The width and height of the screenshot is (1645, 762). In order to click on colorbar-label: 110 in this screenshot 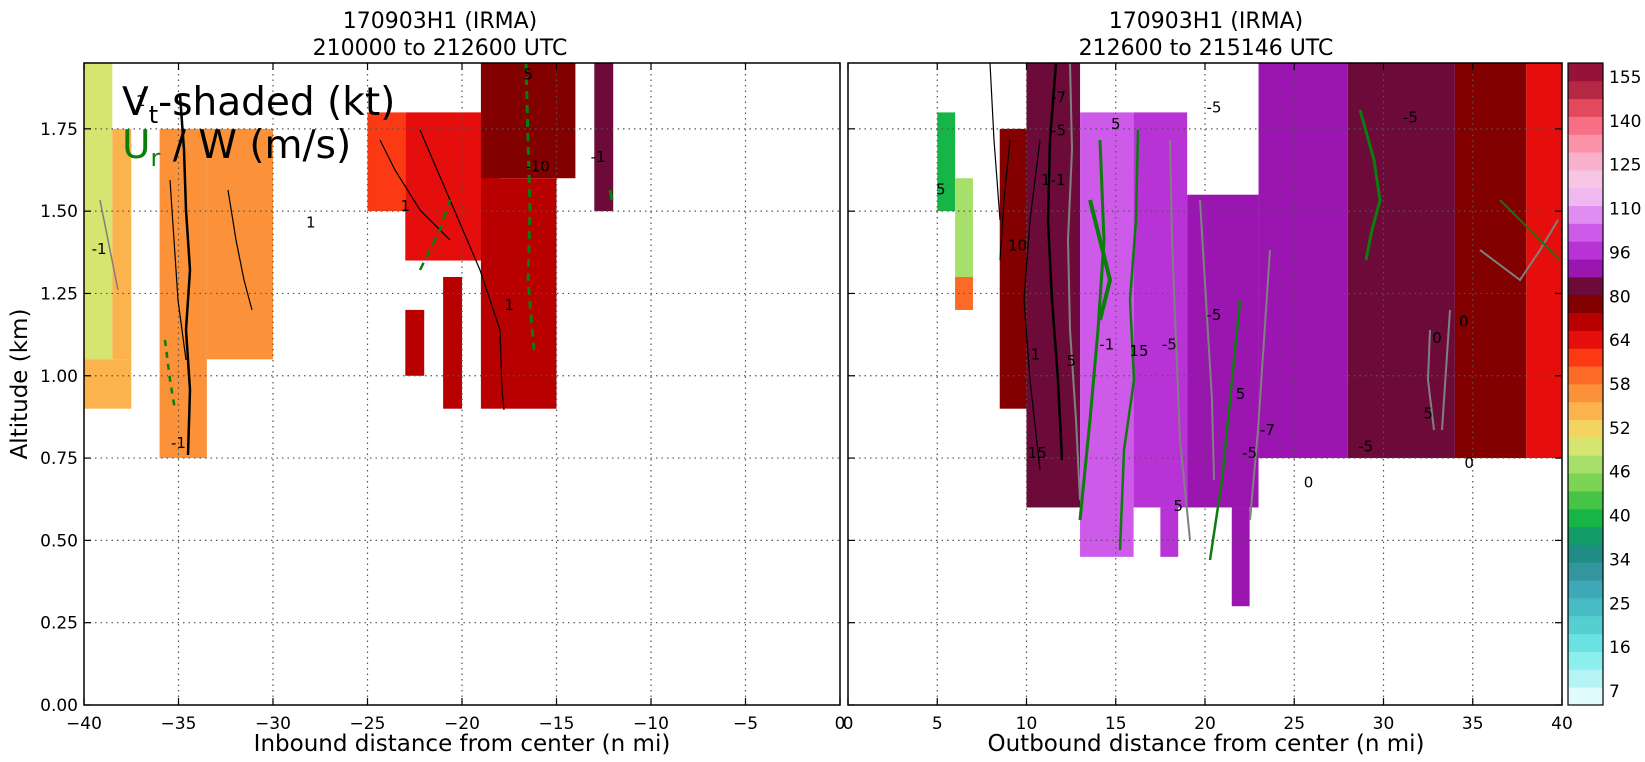, I will do `click(1625, 210)`.